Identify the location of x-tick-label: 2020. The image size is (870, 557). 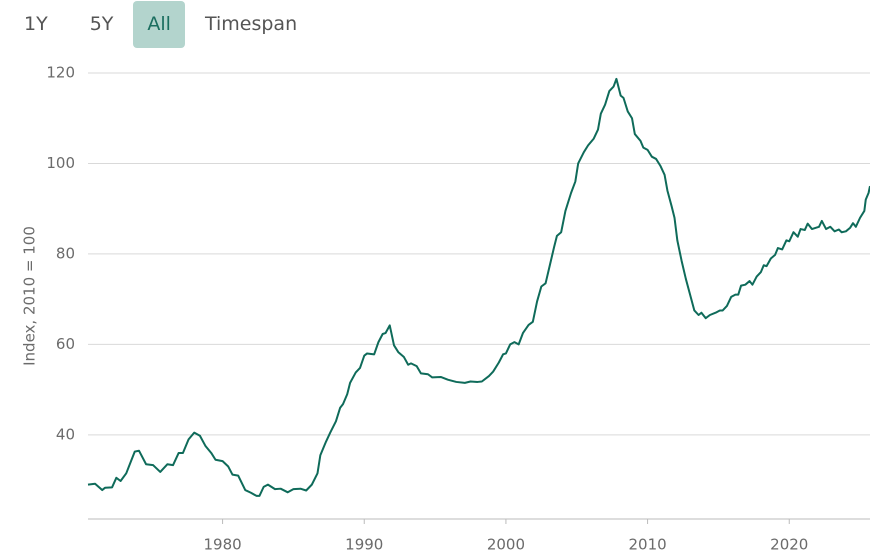
(789, 545).